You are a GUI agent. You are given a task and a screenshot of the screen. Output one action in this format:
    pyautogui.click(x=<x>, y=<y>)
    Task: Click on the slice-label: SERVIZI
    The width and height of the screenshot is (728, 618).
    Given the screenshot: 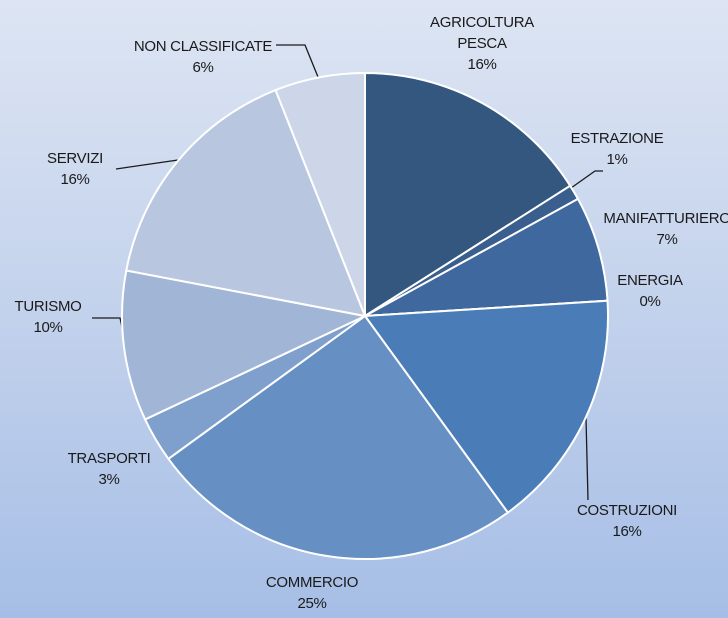 What is the action you would take?
    pyautogui.click(x=75, y=158)
    